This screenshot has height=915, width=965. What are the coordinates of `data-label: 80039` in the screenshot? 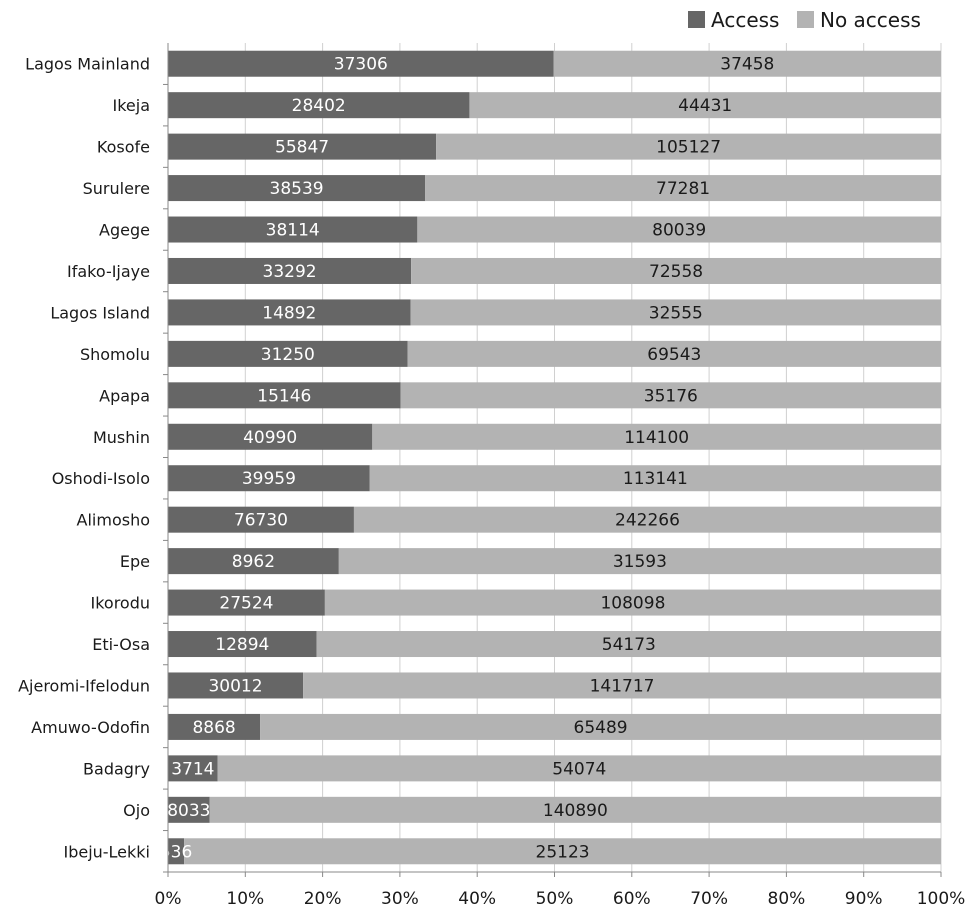 It's located at (679, 231).